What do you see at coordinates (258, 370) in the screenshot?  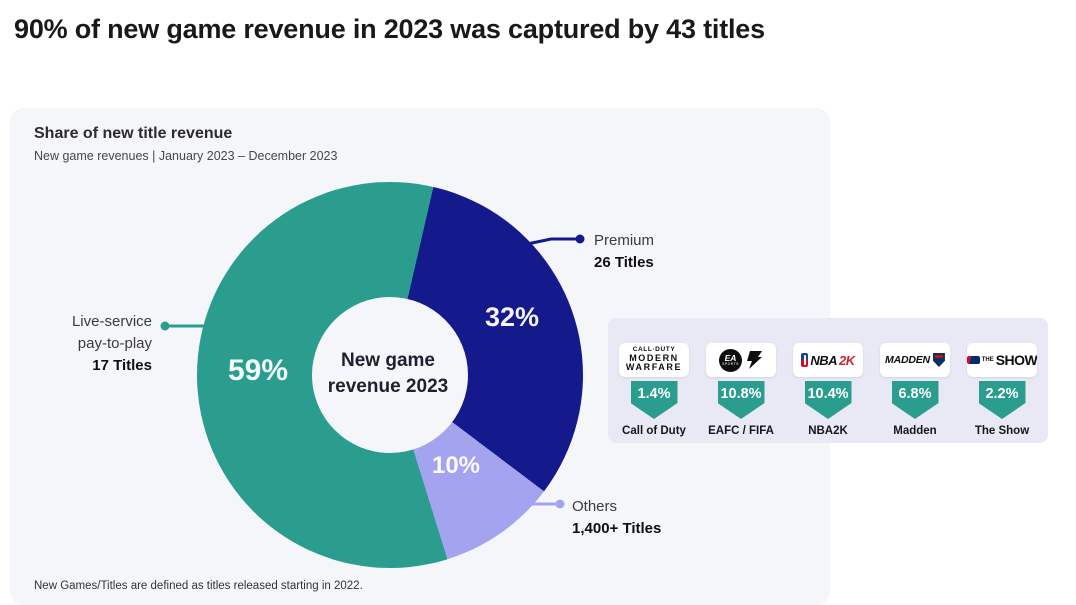 I see `slice-value-live-service: 59%` at bounding box center [258, 370].